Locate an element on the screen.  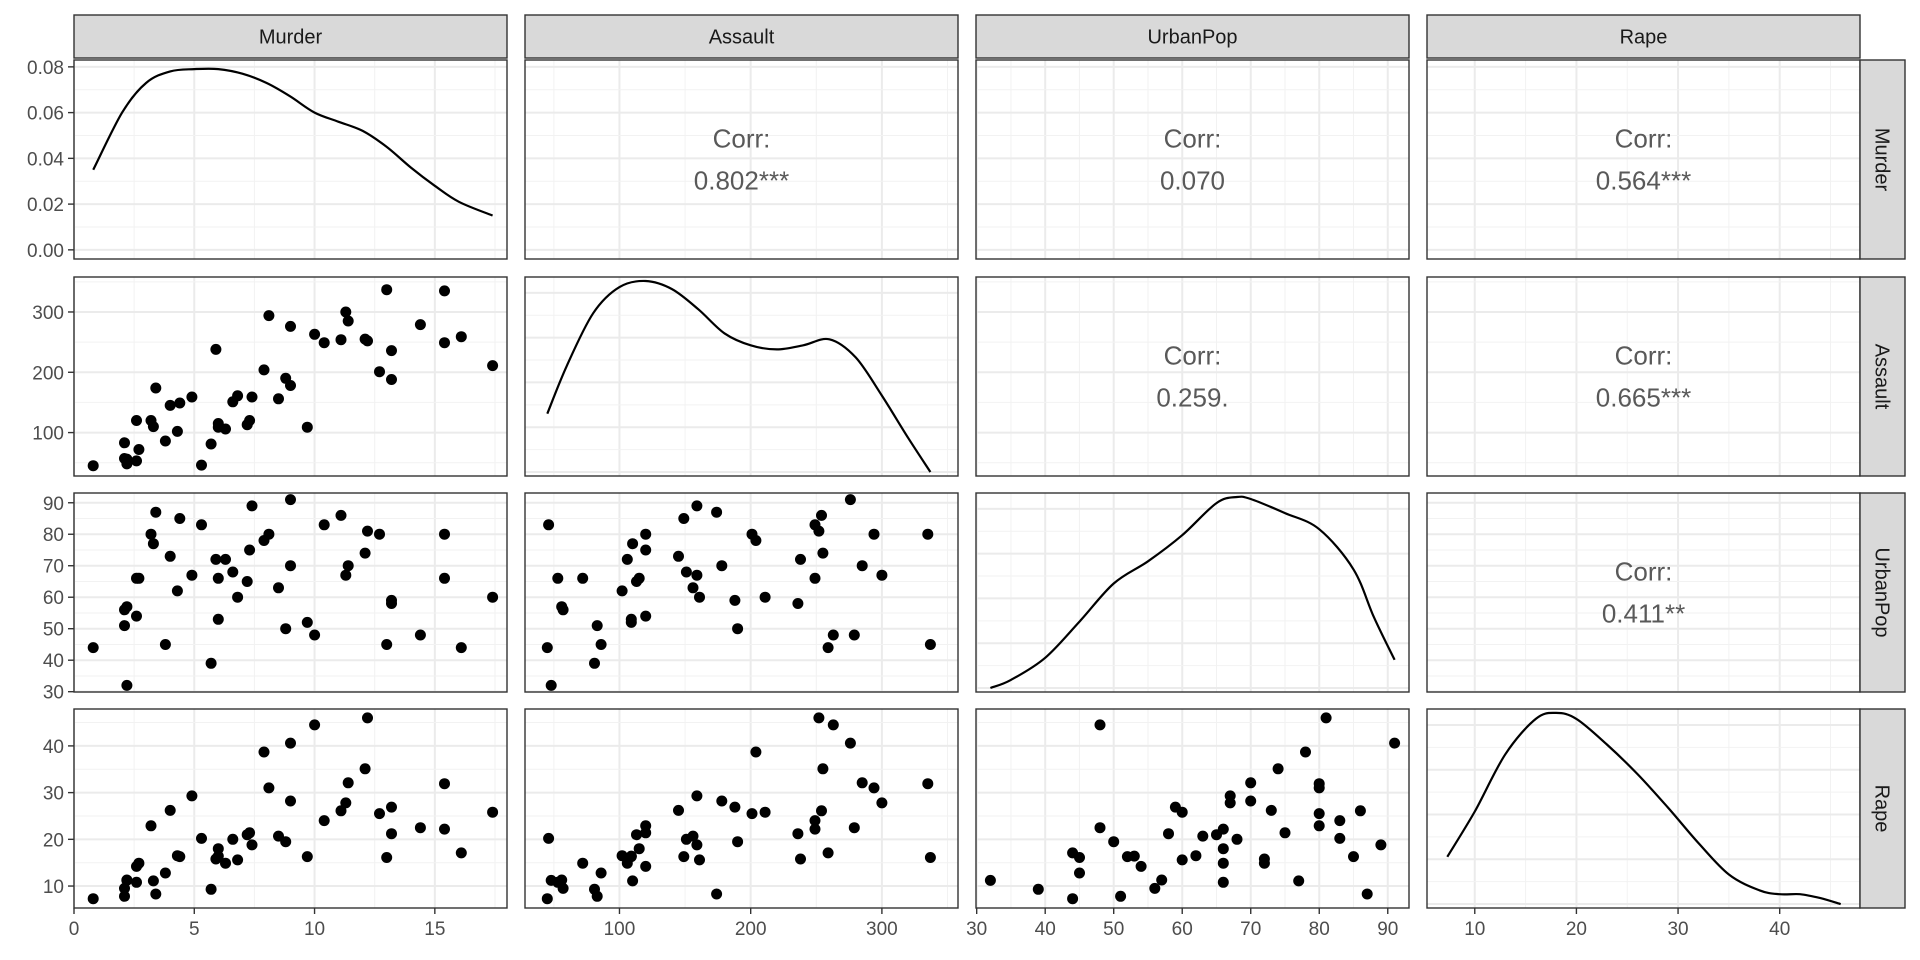
x-tick-label: 30 is located at coordinates (976, 929).